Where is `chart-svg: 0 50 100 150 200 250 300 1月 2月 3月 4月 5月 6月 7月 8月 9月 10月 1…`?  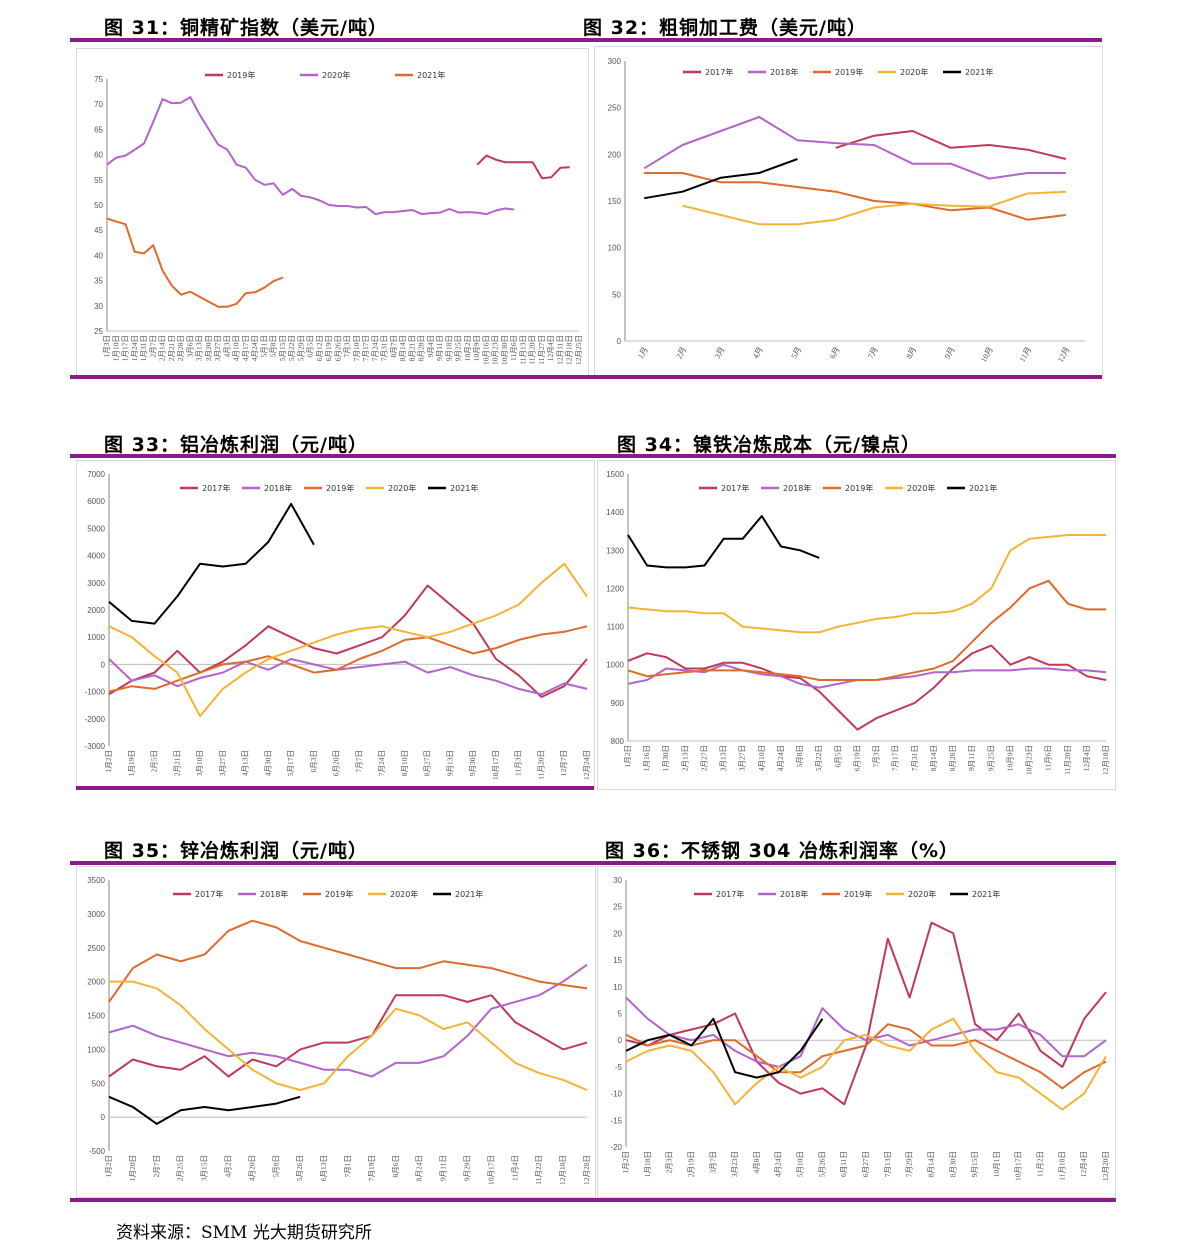
chart-svg: 0 50 100 150 200 250 300 1月 2月 3月 4月 5月 6月 7月 8月 9月 10月 1… is located at coordinates (846, 210).